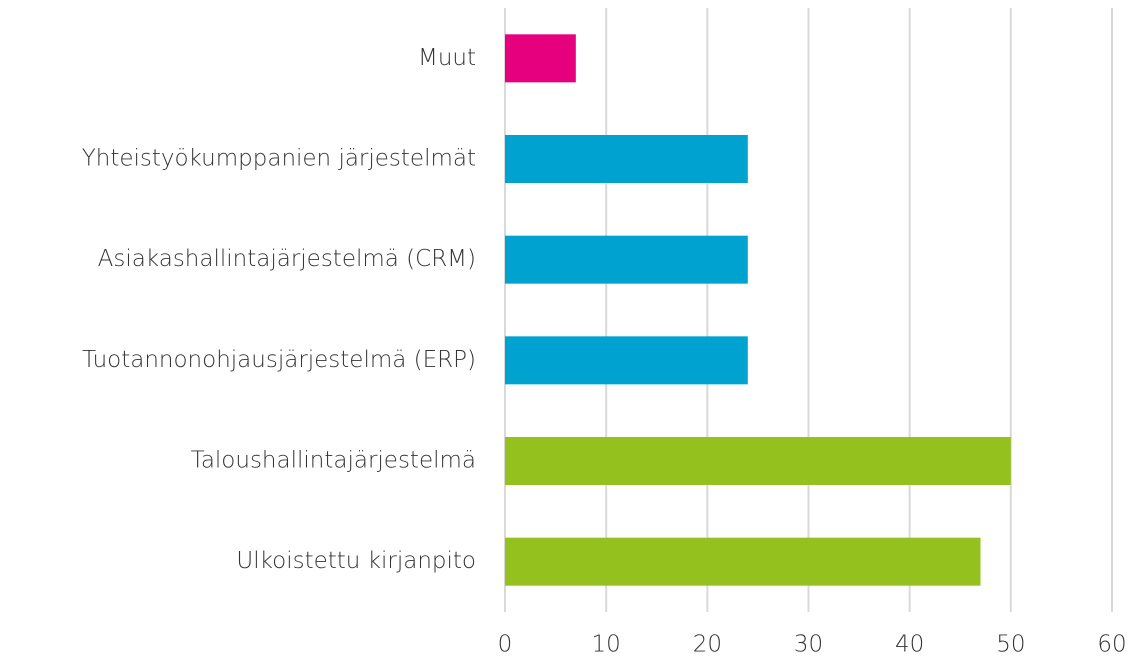  Describe the element at coordinates (279, 159) in the screenshot. I see `y-tick-label: Yhteistyökumppanien järjestelmät` at that location.